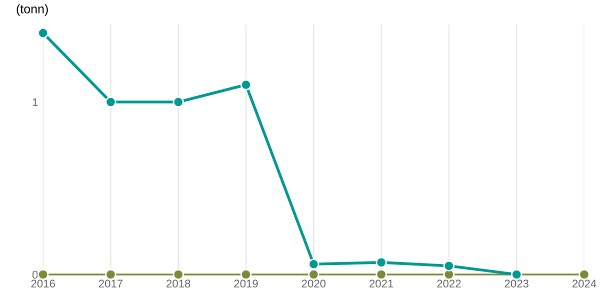 The image size is (615, 305). What do you see at coordinates (516, 284) in the screenshot?
I see `x-tick-label: 2023` at bounding box center [516, 284].